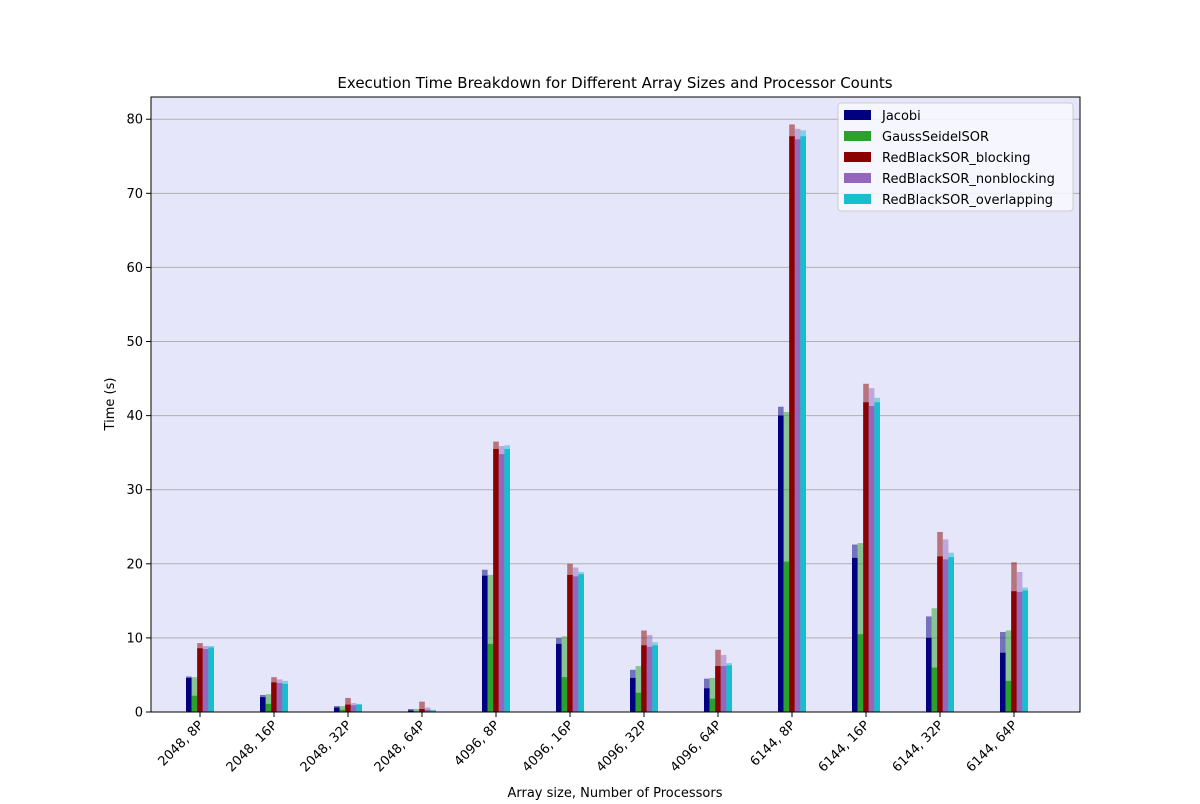 The height and width of the screenshot is (804, 1200). I want to click on y-tick-label: 40, so click(134, 416).